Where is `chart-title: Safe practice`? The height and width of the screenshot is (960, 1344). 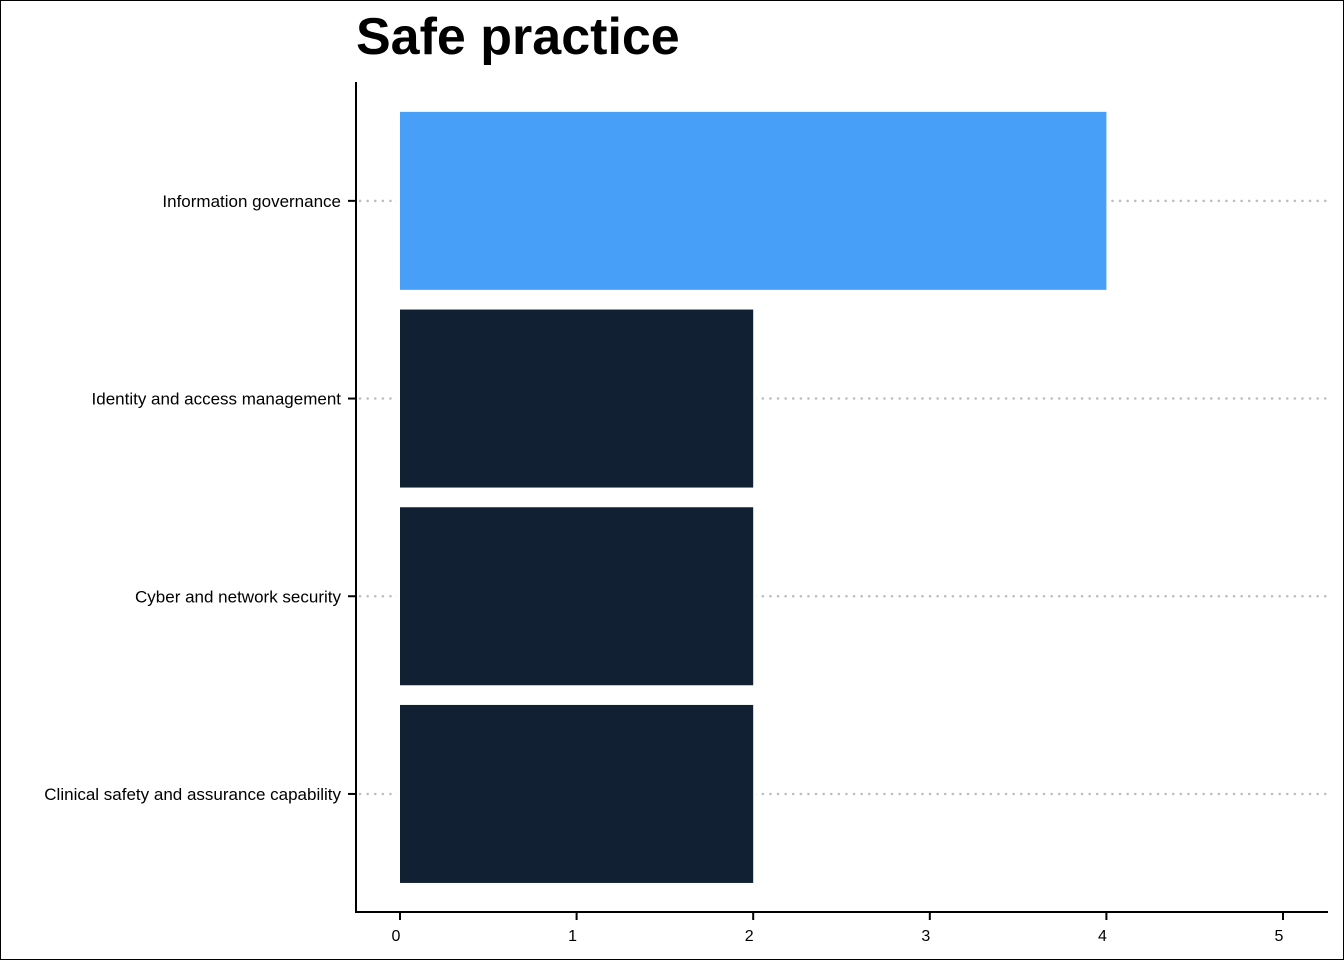
chart-title: Safe practice is located at coordinates (518, 37).